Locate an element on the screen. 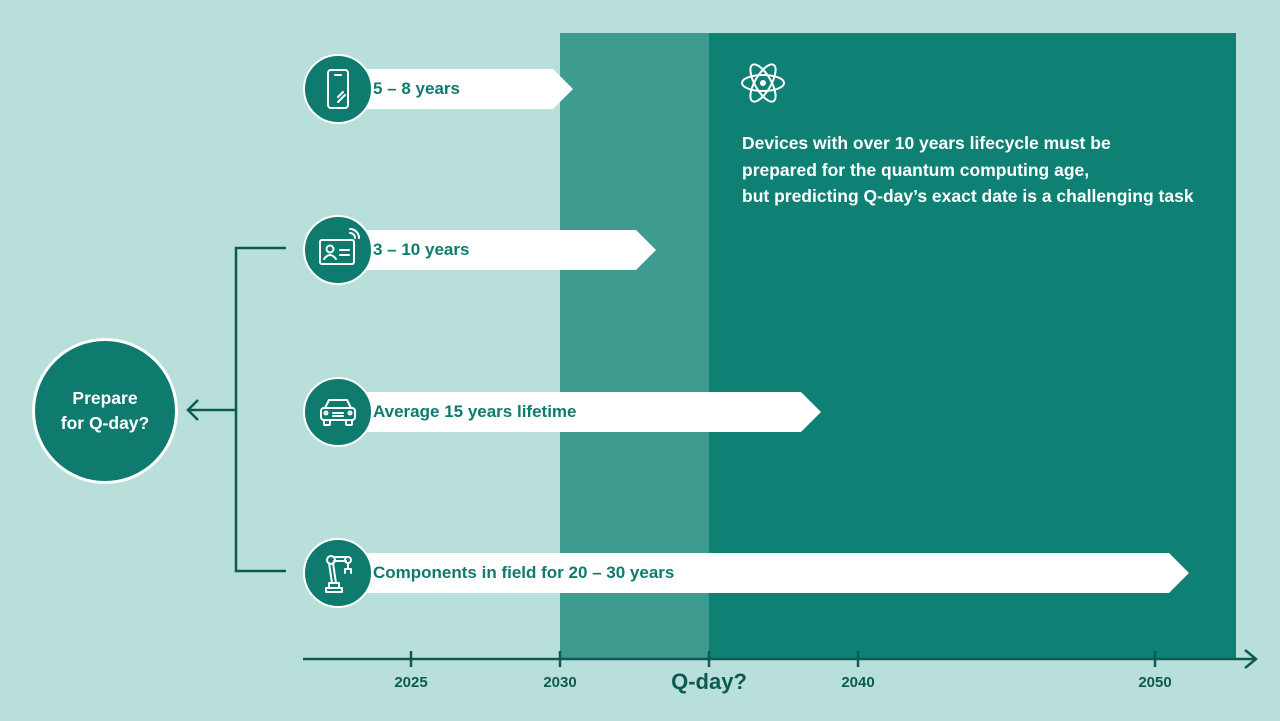 Image resolution: width=1280 pixels, height=721 pixels. robot-arm-icon is located at coordinates (338, 574).